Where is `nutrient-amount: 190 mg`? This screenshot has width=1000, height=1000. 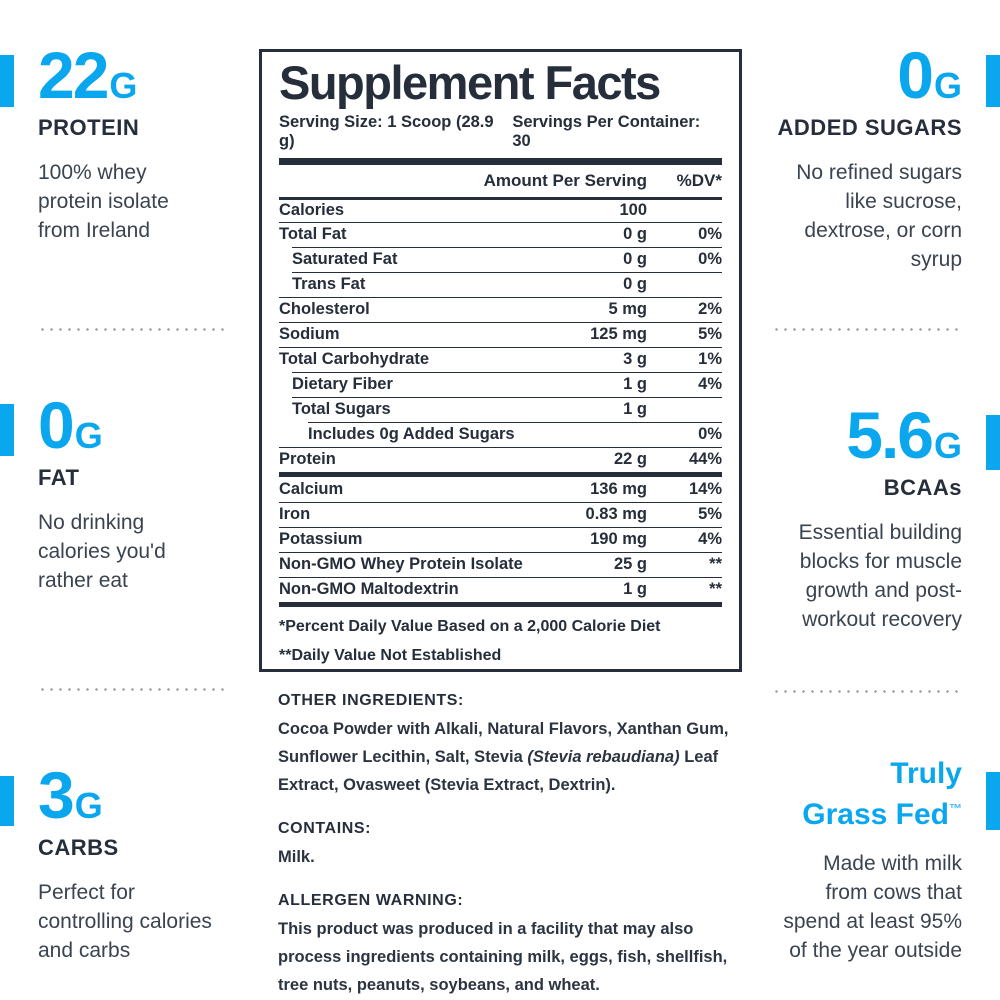
nutrient-amount: 190 mg is located at coordinates (618, 539).